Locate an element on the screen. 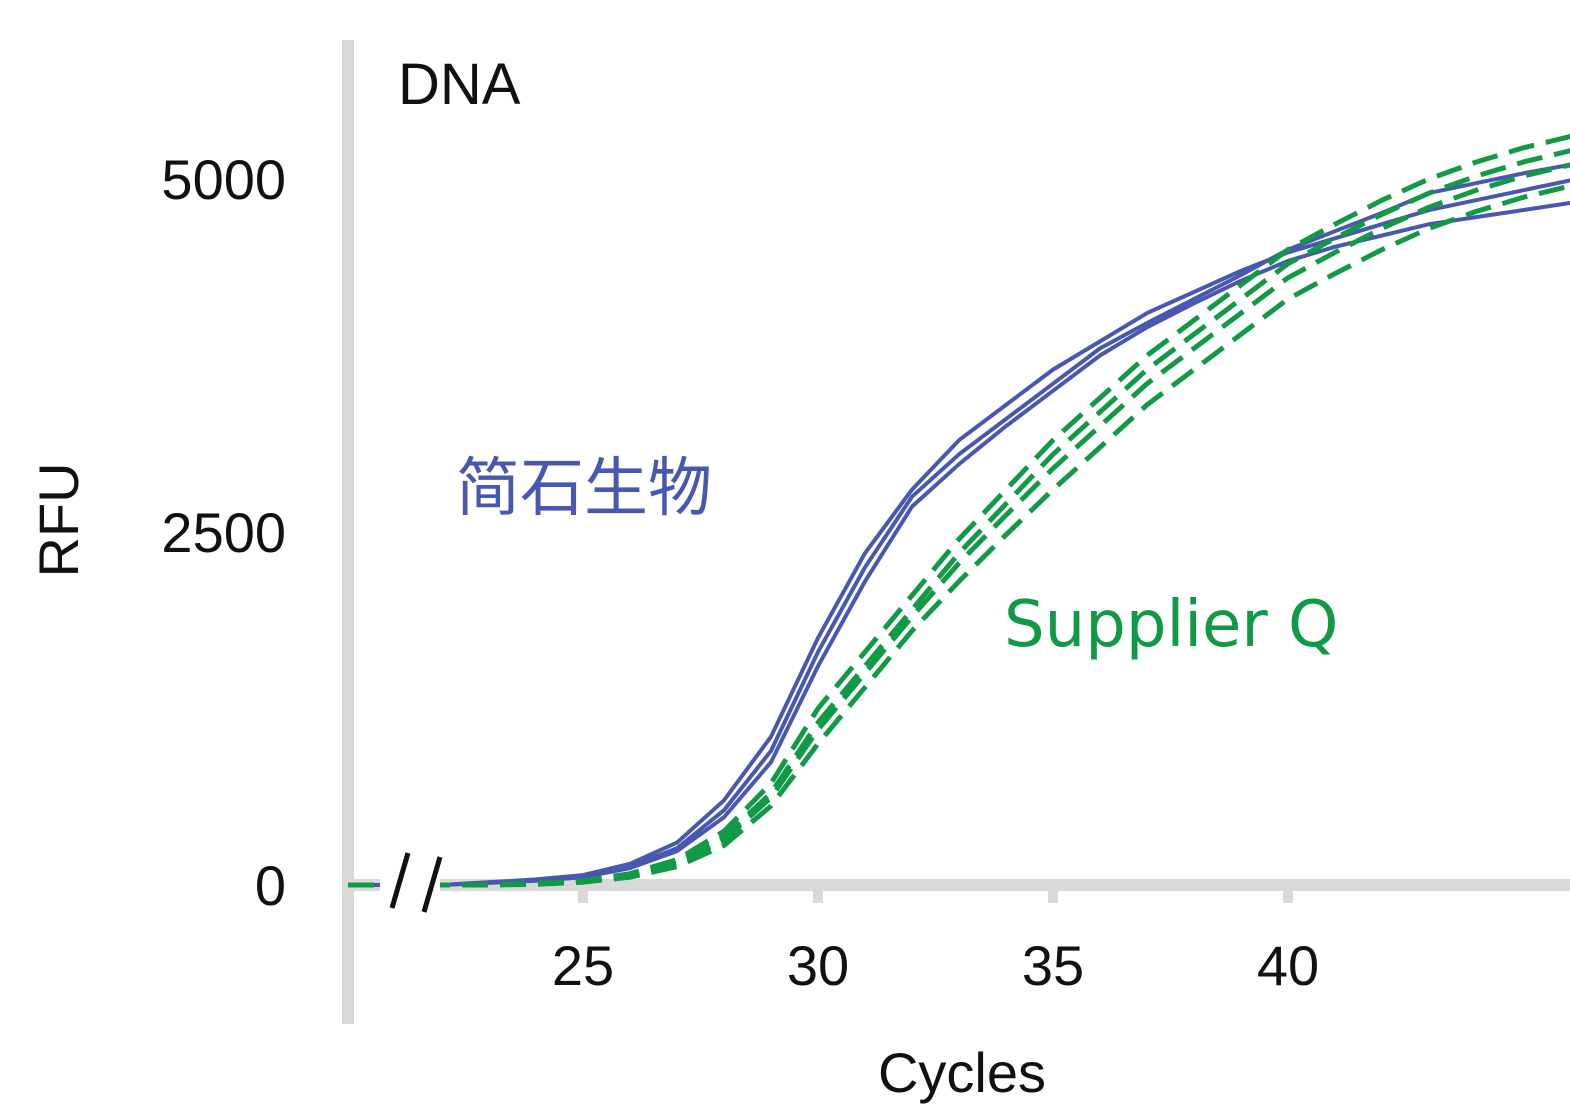 Image resolution: width=1570 pixels, height=1104 pixels. x-axis-label: Cycles is located at coordinates (962, 1072).